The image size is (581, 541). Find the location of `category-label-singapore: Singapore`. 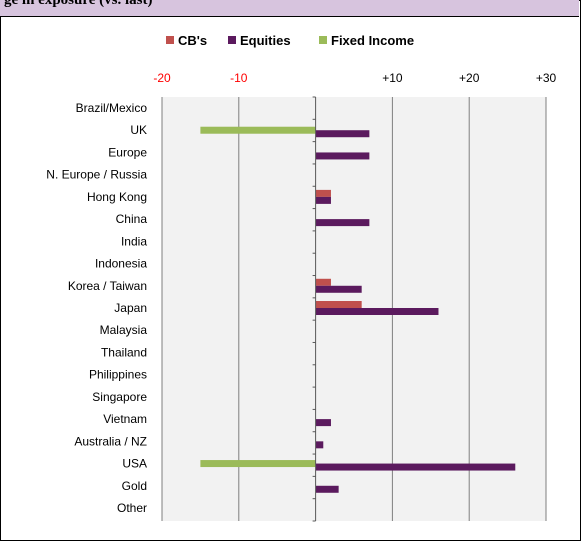

category-label-singapore: Singapore is located at coordinates (119, 397).